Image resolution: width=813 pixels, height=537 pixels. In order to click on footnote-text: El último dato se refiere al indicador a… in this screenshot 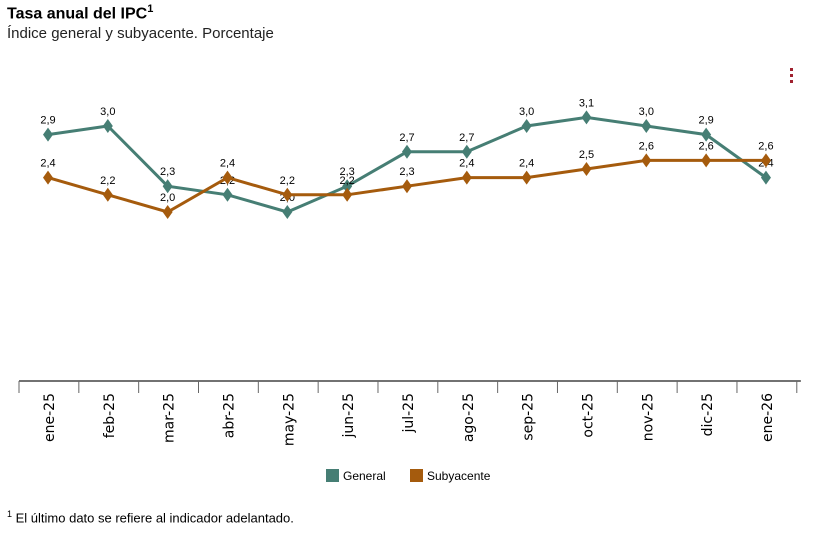, I will do `click(154, 518)`.